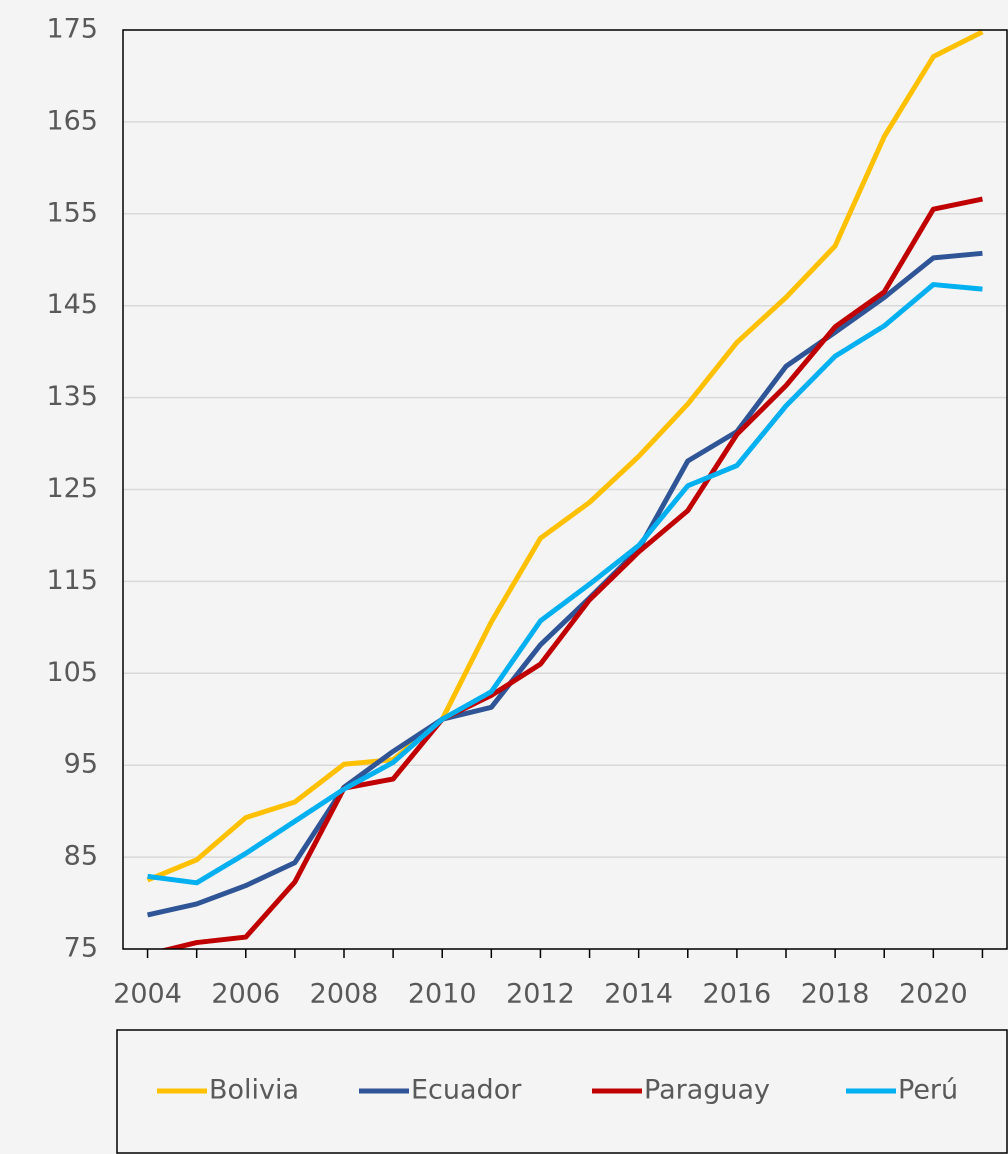  Describe the element at coordinates (707, 1090) in the screenshot. I see `legend-label: Paraguay` at that location.